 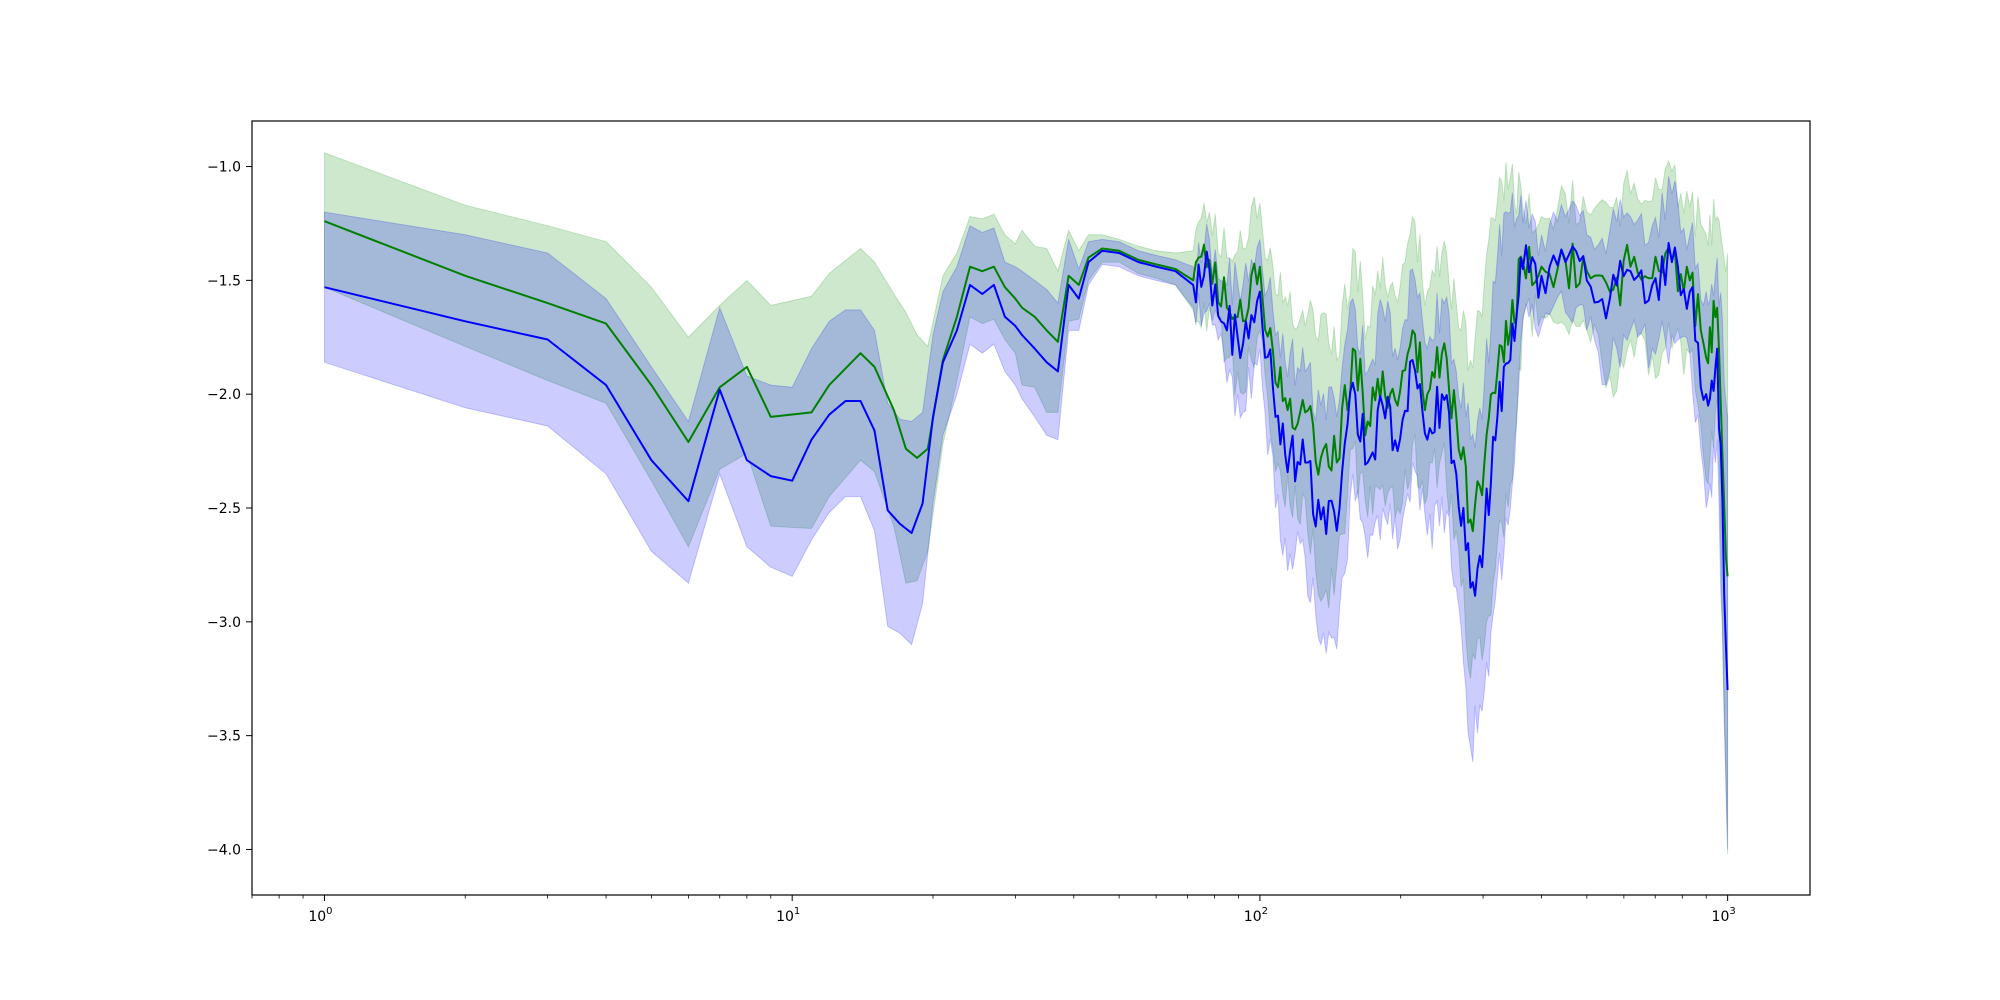 What do you see at coordinates (1724, 915) in the screenshot?
I see `x-tick-label: 10³` at bounding box center [1724, 915].